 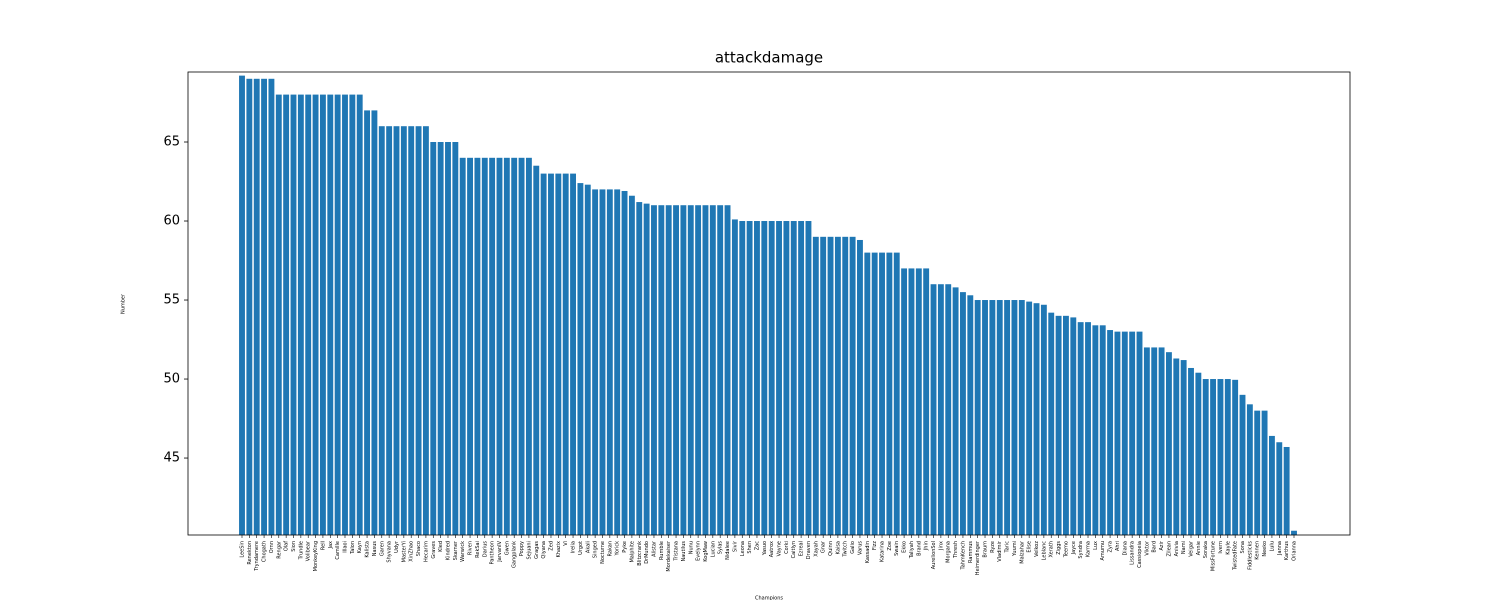 I want to click on x-tick-label: Jhin, so click(x=927, y=546).